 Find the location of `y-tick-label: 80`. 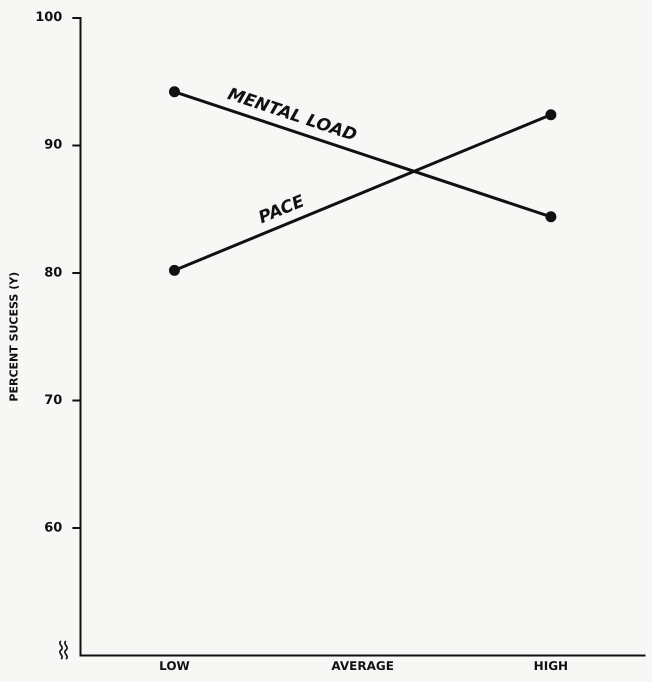

y-tick-label: 80 is located at coordinates (53, 272).